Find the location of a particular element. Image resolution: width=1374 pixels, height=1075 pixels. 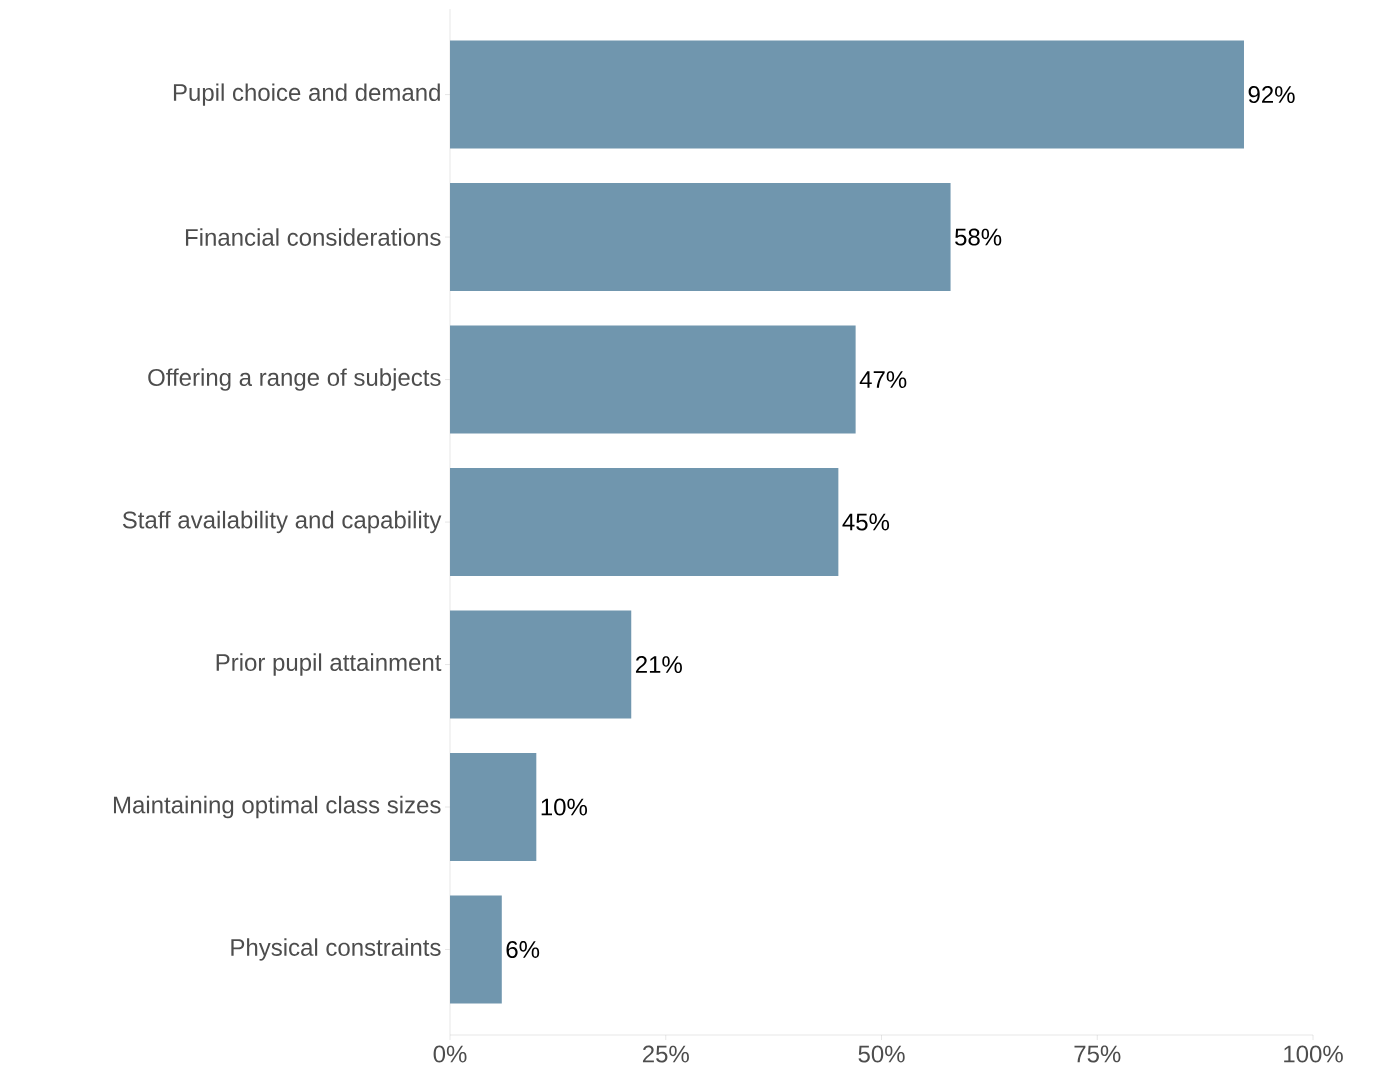

x-tick-label: 100% is located at coordinates (1313, 1054).